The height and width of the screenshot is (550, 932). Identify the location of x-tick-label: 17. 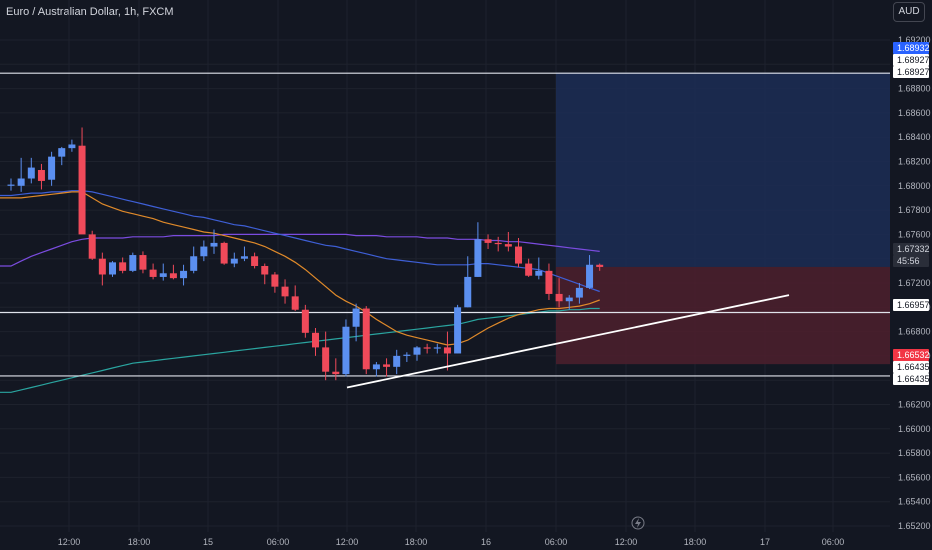
(765, 542).